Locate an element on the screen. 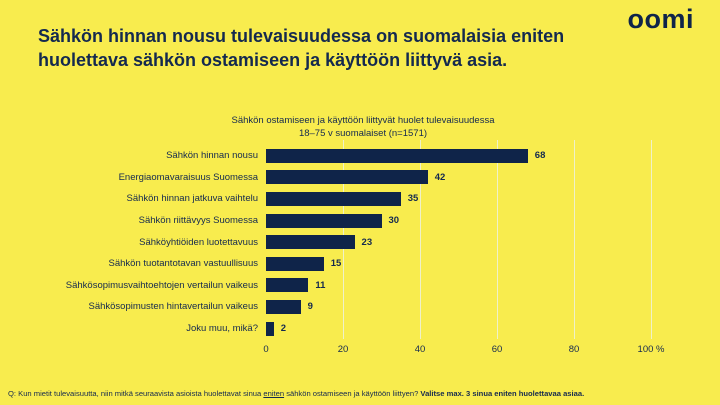 The width and height of the screenshot is (720, 405). value-label: 15 is located at coordinates (336, 264).